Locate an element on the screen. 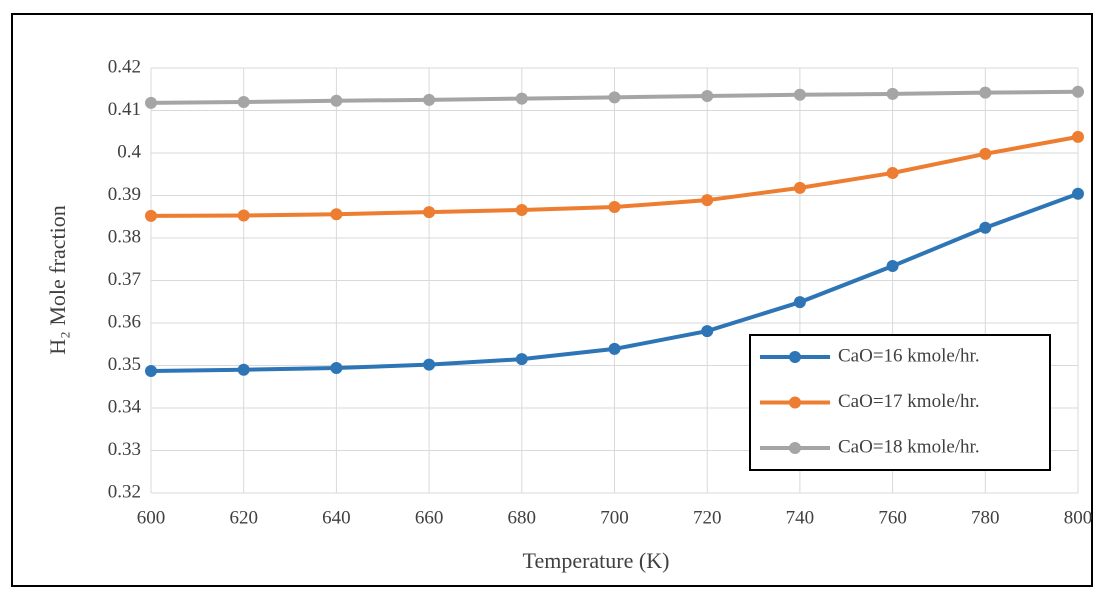 The height and width of the screenshot is (597, 1107). legend-label: CaO=17 kmole/hr. is located at coordinates (909, 401).